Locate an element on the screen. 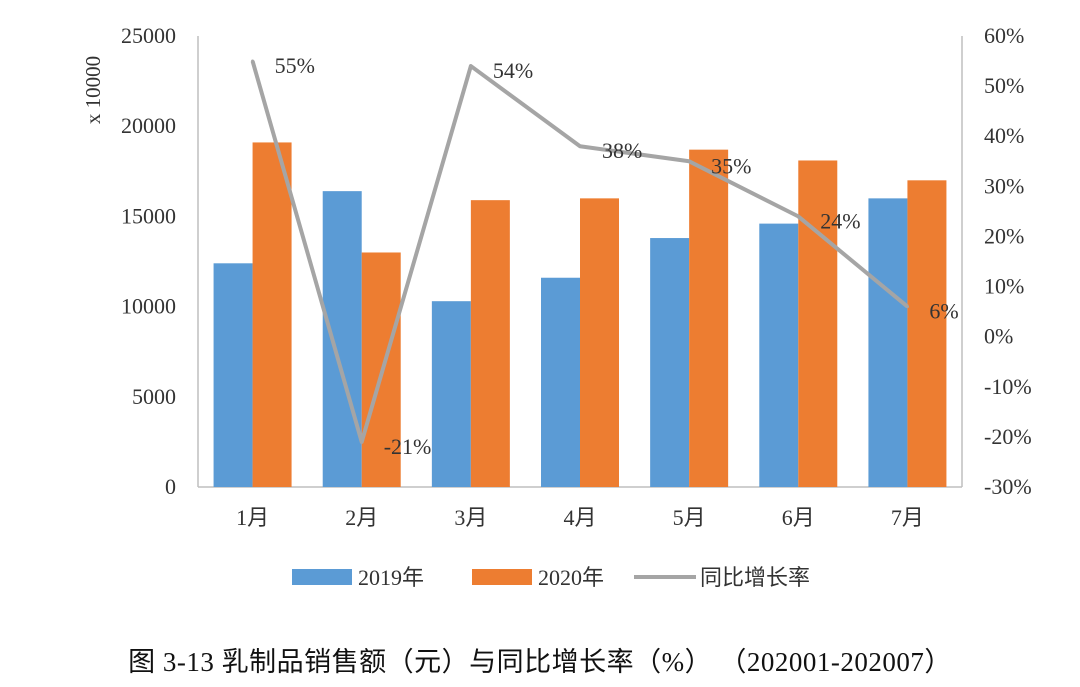 Image resolution: width=1080 pixels, height=687 pixels. x-axis-tick-label: 3月 is located at coordinates (470, 517).